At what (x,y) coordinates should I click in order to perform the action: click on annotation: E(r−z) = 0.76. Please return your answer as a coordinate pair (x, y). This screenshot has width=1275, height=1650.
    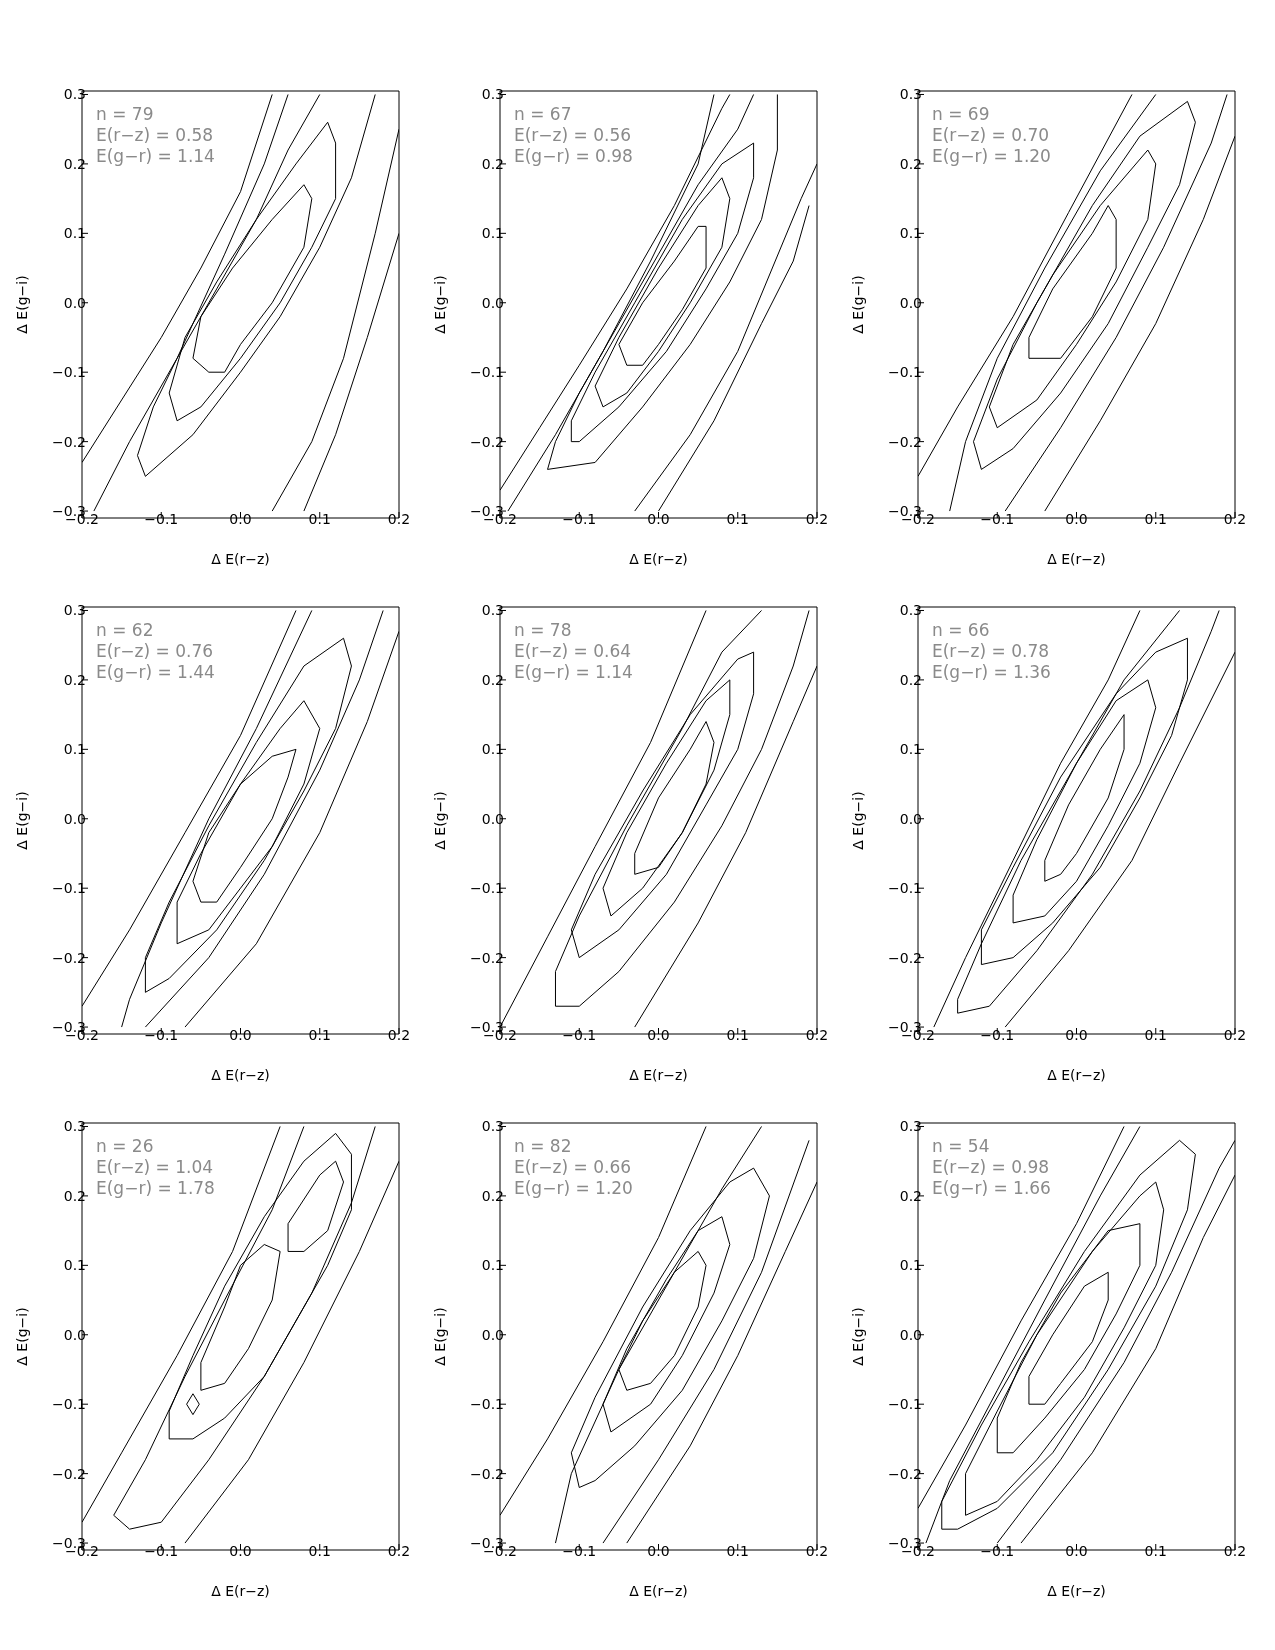
    Looking at the image, I should click on (155, 651).